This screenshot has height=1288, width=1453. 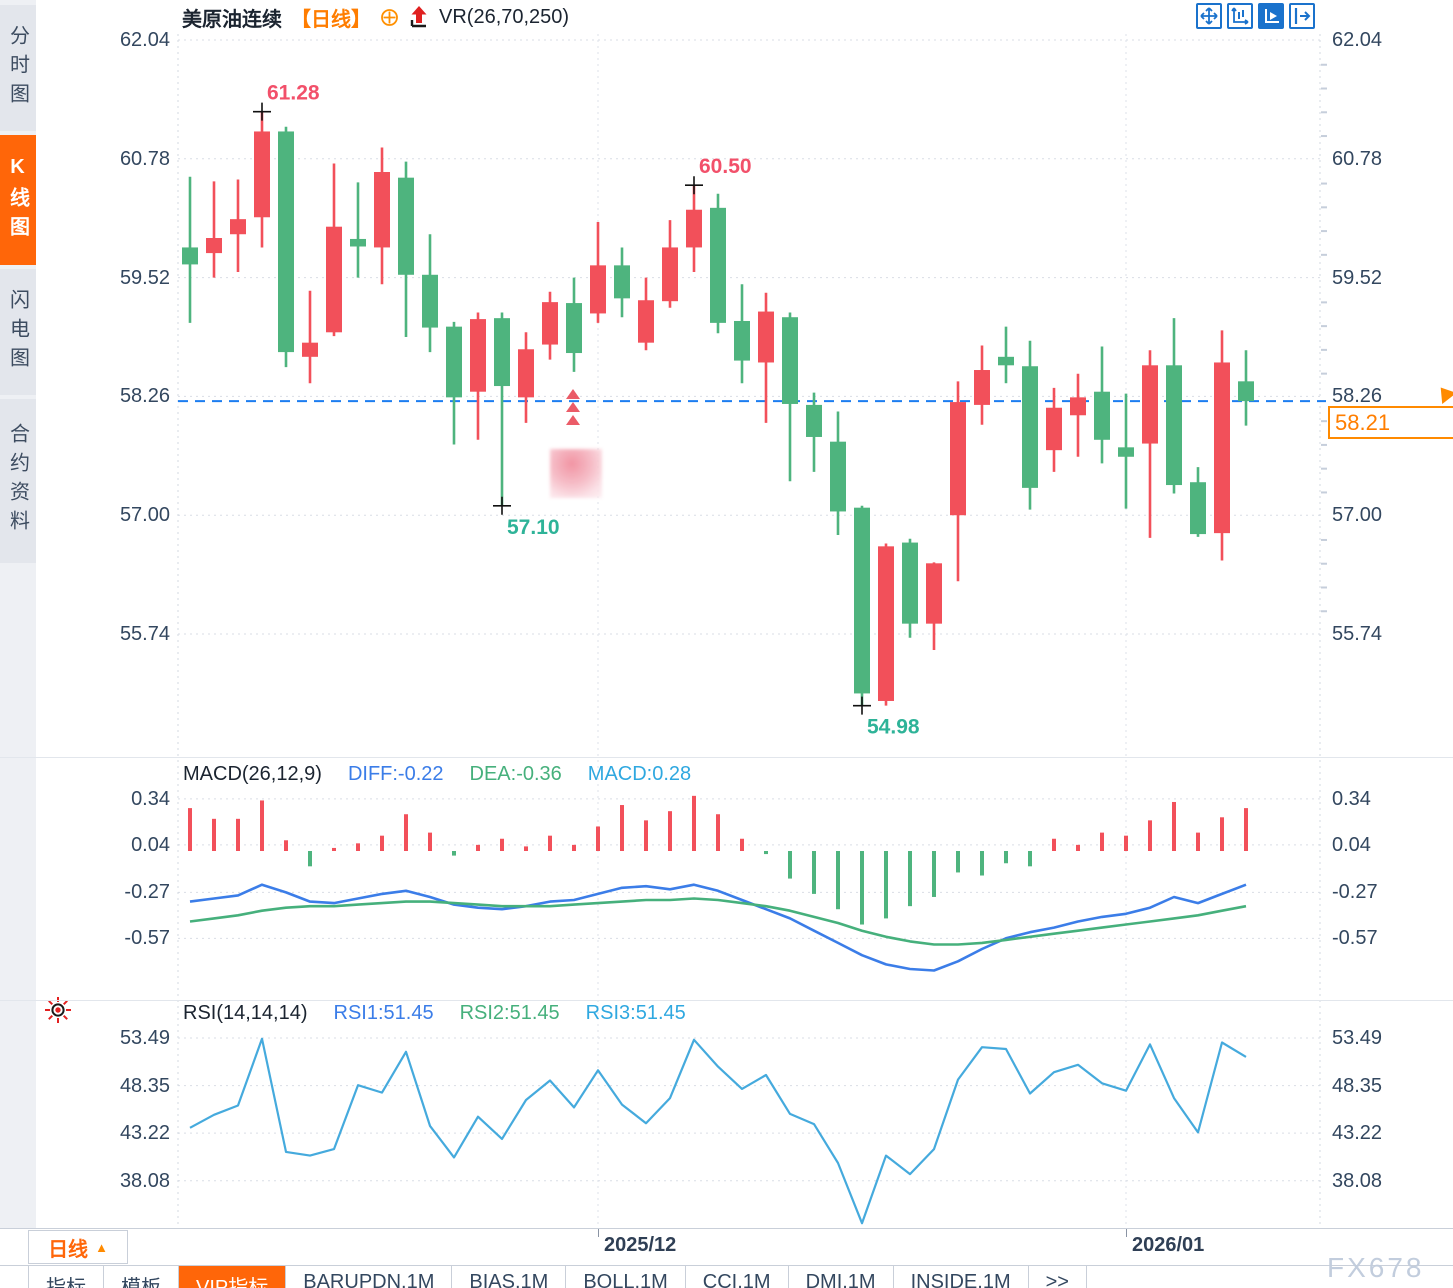 What do you see at coordinates (66, 1282) in the screenshot?
I see `tab-label: 指标` at bounding box center [66, 1282].